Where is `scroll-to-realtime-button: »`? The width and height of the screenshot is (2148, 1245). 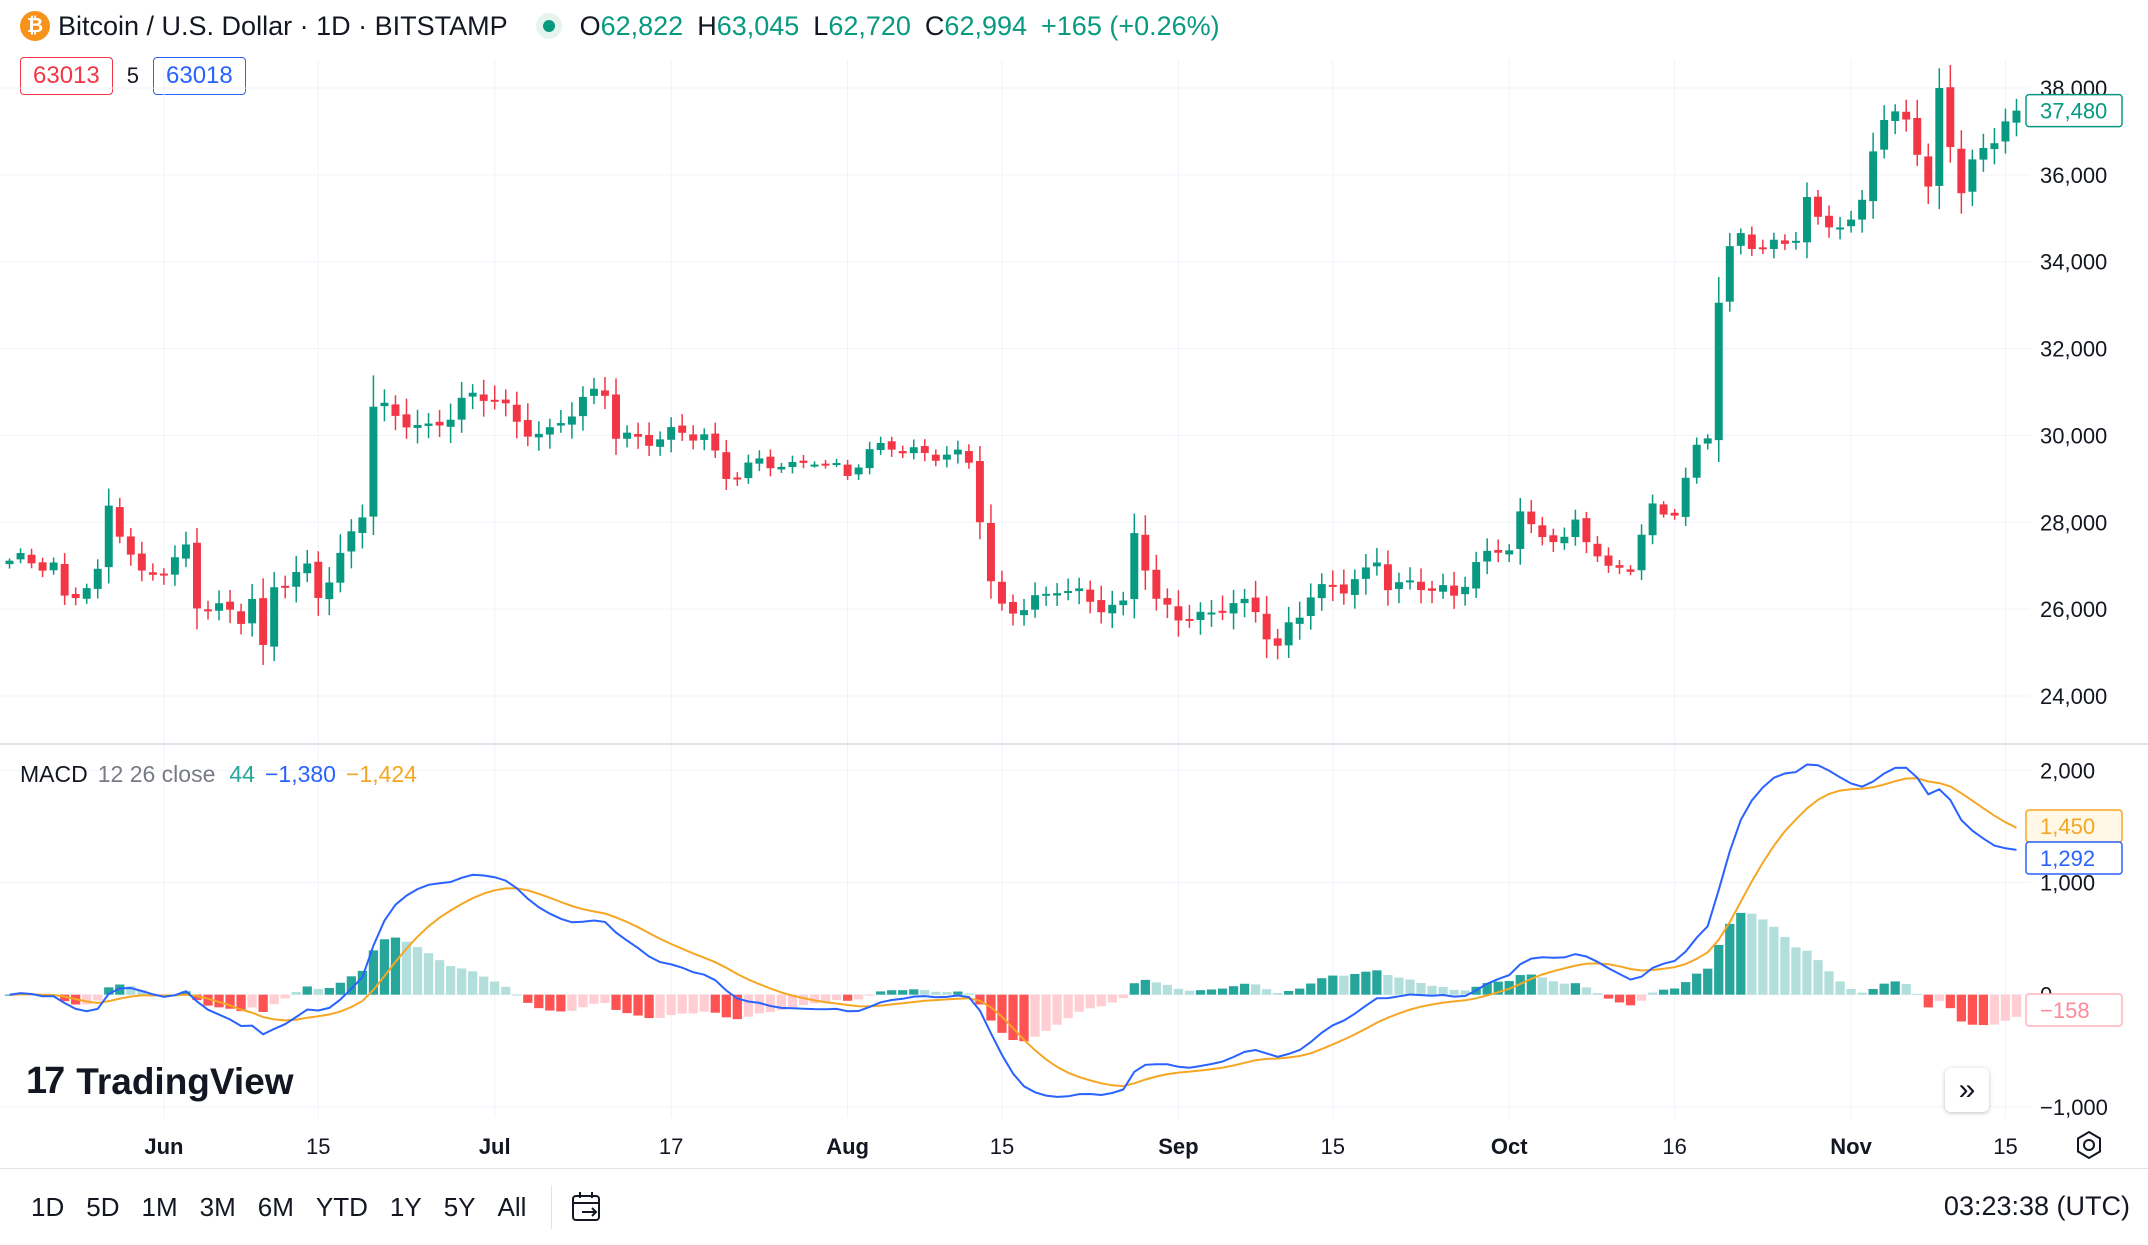 scroll-to-realtime-button: » is located at coordinates (1967, 1090).